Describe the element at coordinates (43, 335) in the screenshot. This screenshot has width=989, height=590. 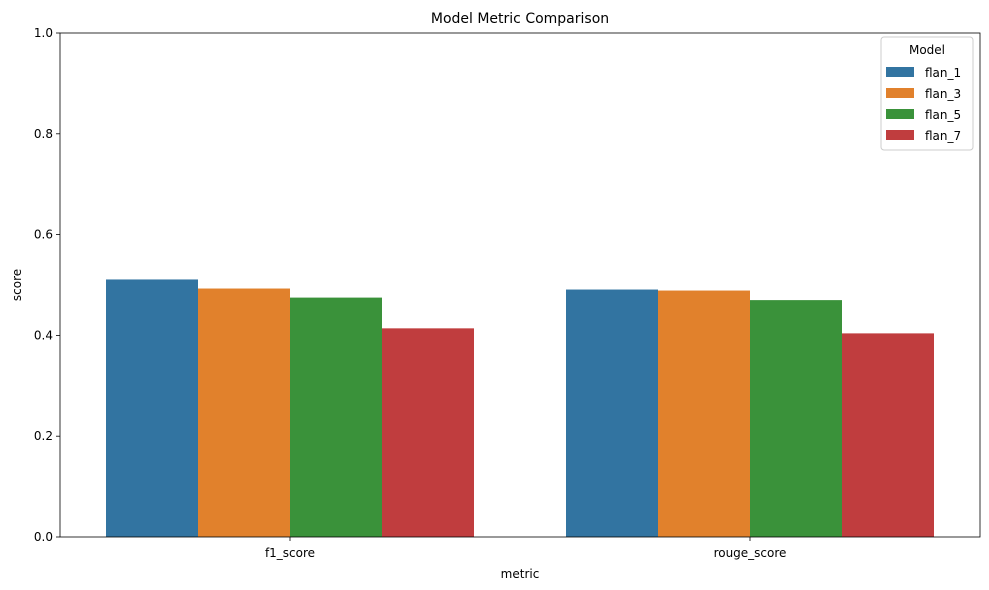
I see `y-tick-label: 0.4` at that location.